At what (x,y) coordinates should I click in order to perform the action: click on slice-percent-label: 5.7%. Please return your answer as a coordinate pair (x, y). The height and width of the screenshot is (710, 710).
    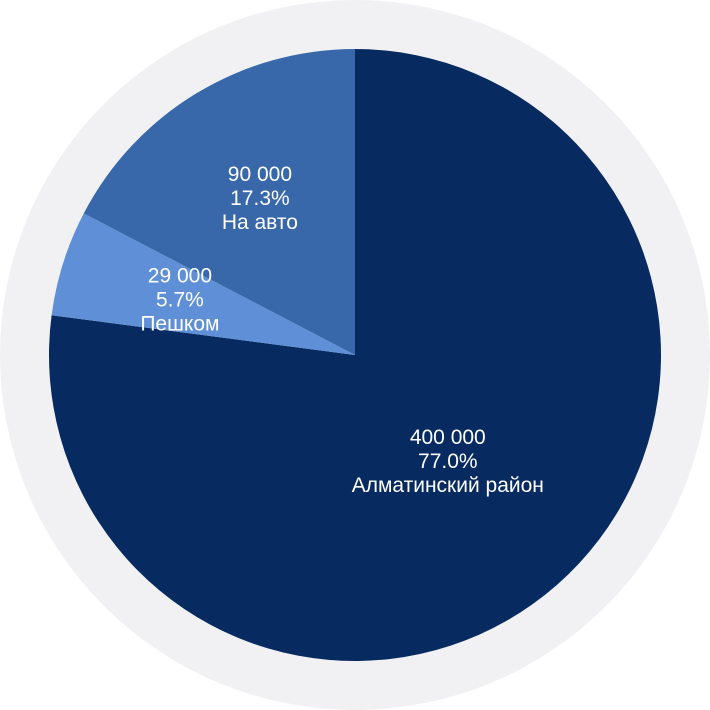
    Looking at the image, I should click on (180, 300).